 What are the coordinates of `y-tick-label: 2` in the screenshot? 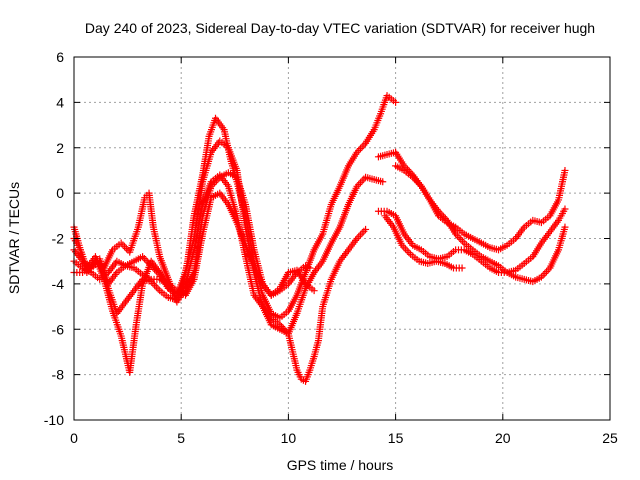 It's located at (60, 148).